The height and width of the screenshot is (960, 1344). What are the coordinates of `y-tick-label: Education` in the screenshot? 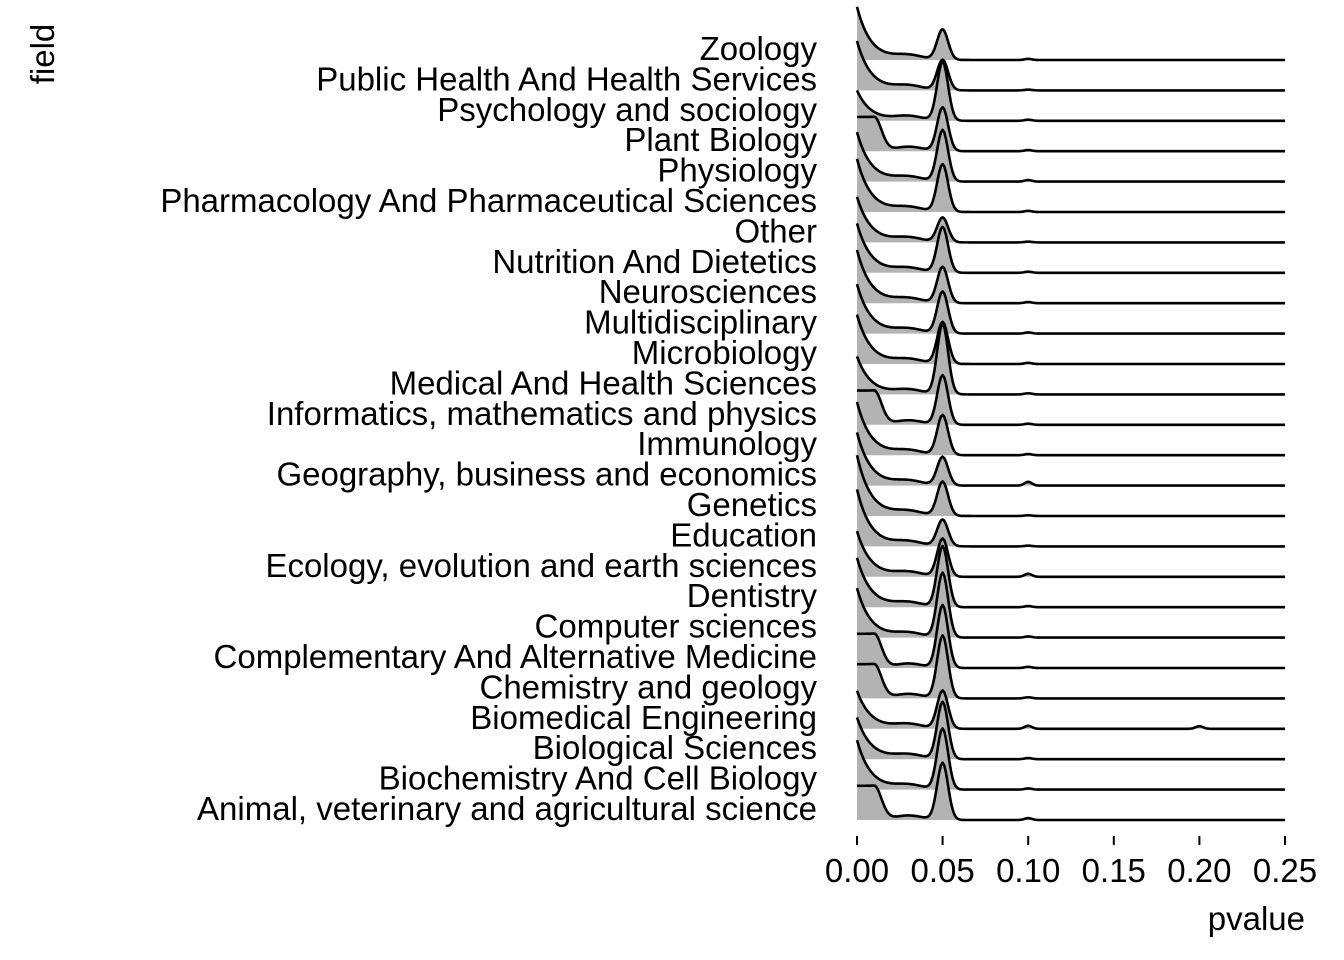 It's located at (743, 534).